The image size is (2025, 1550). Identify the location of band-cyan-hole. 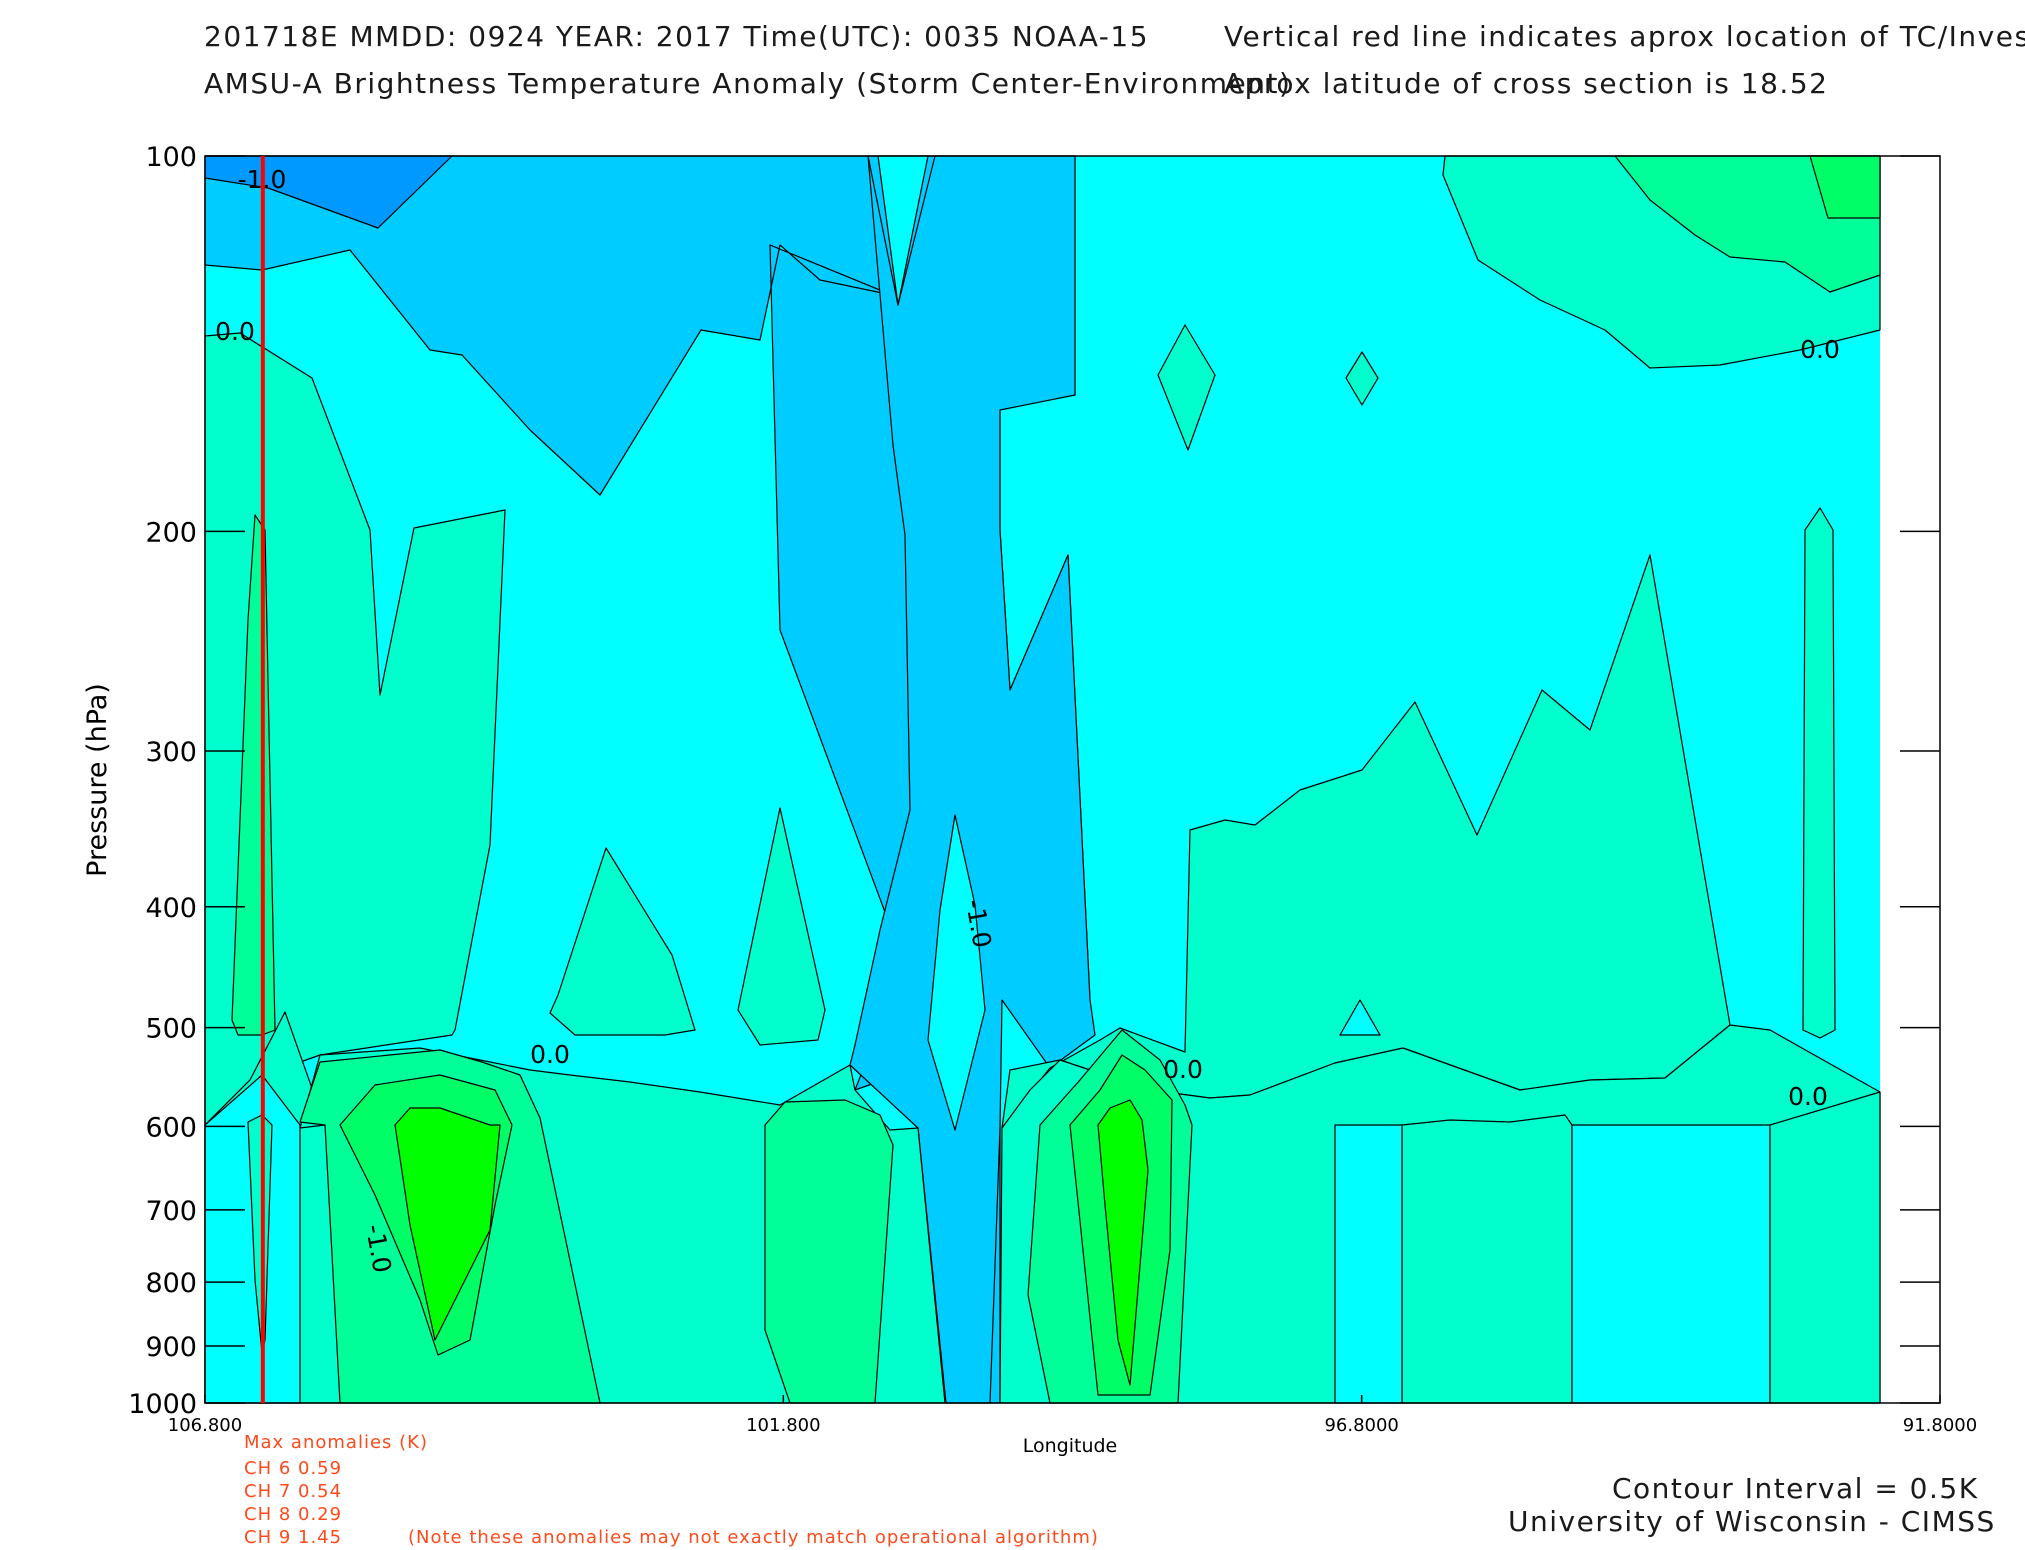
(956, 972).